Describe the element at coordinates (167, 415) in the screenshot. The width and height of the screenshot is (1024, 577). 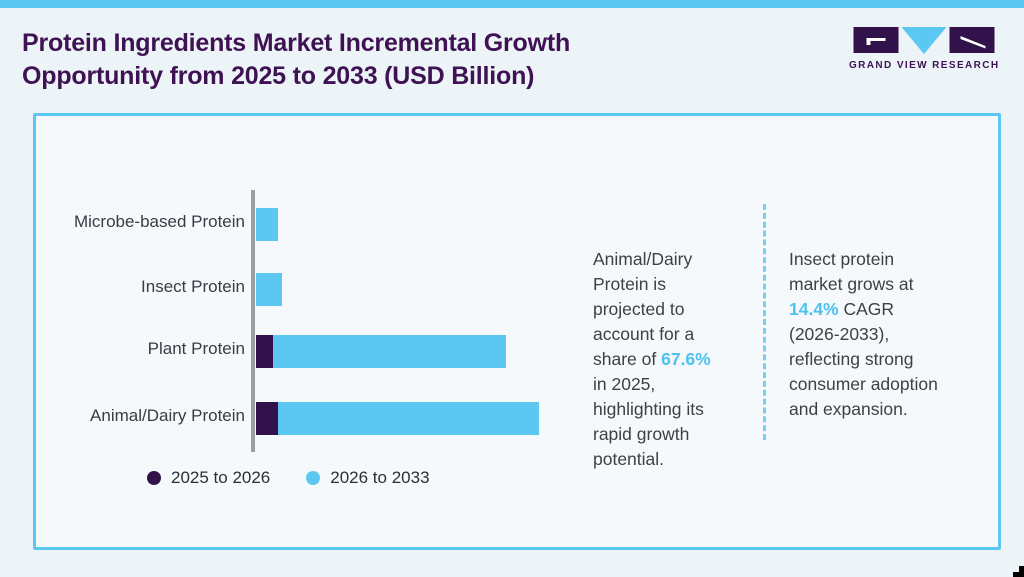
I see `category-label: Animal/Dairy Protein` at that location.